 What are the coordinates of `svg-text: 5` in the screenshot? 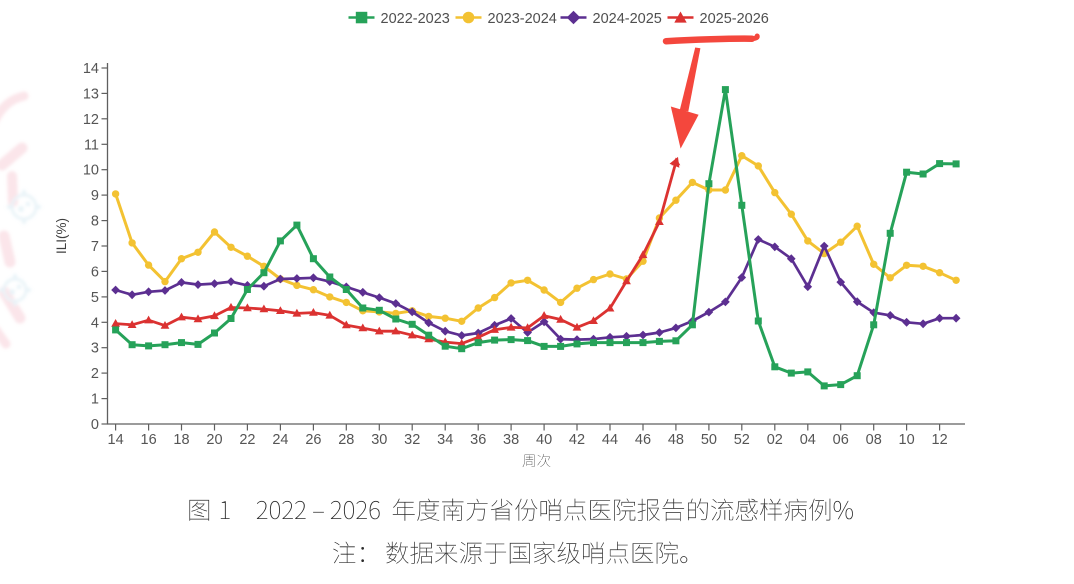 It's located at (95, 298).